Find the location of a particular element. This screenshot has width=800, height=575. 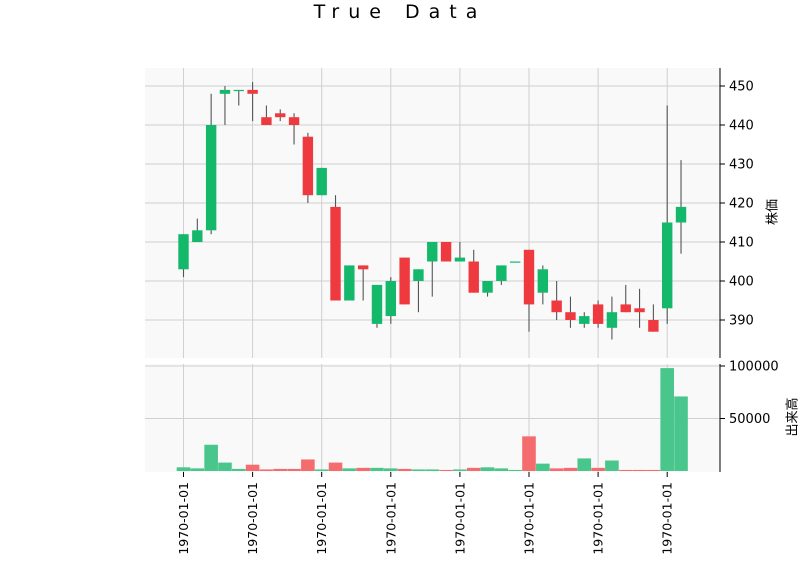

price-tick-label: 440 is located at coordinates (741, 126).